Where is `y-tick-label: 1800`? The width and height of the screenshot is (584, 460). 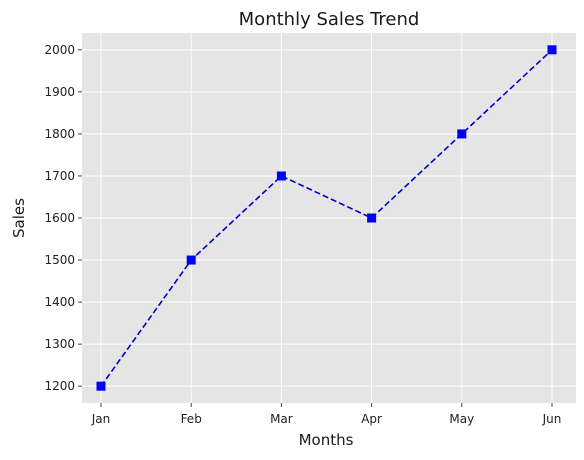 y-tick-label: 1800 is located at coordinates (59, 134).